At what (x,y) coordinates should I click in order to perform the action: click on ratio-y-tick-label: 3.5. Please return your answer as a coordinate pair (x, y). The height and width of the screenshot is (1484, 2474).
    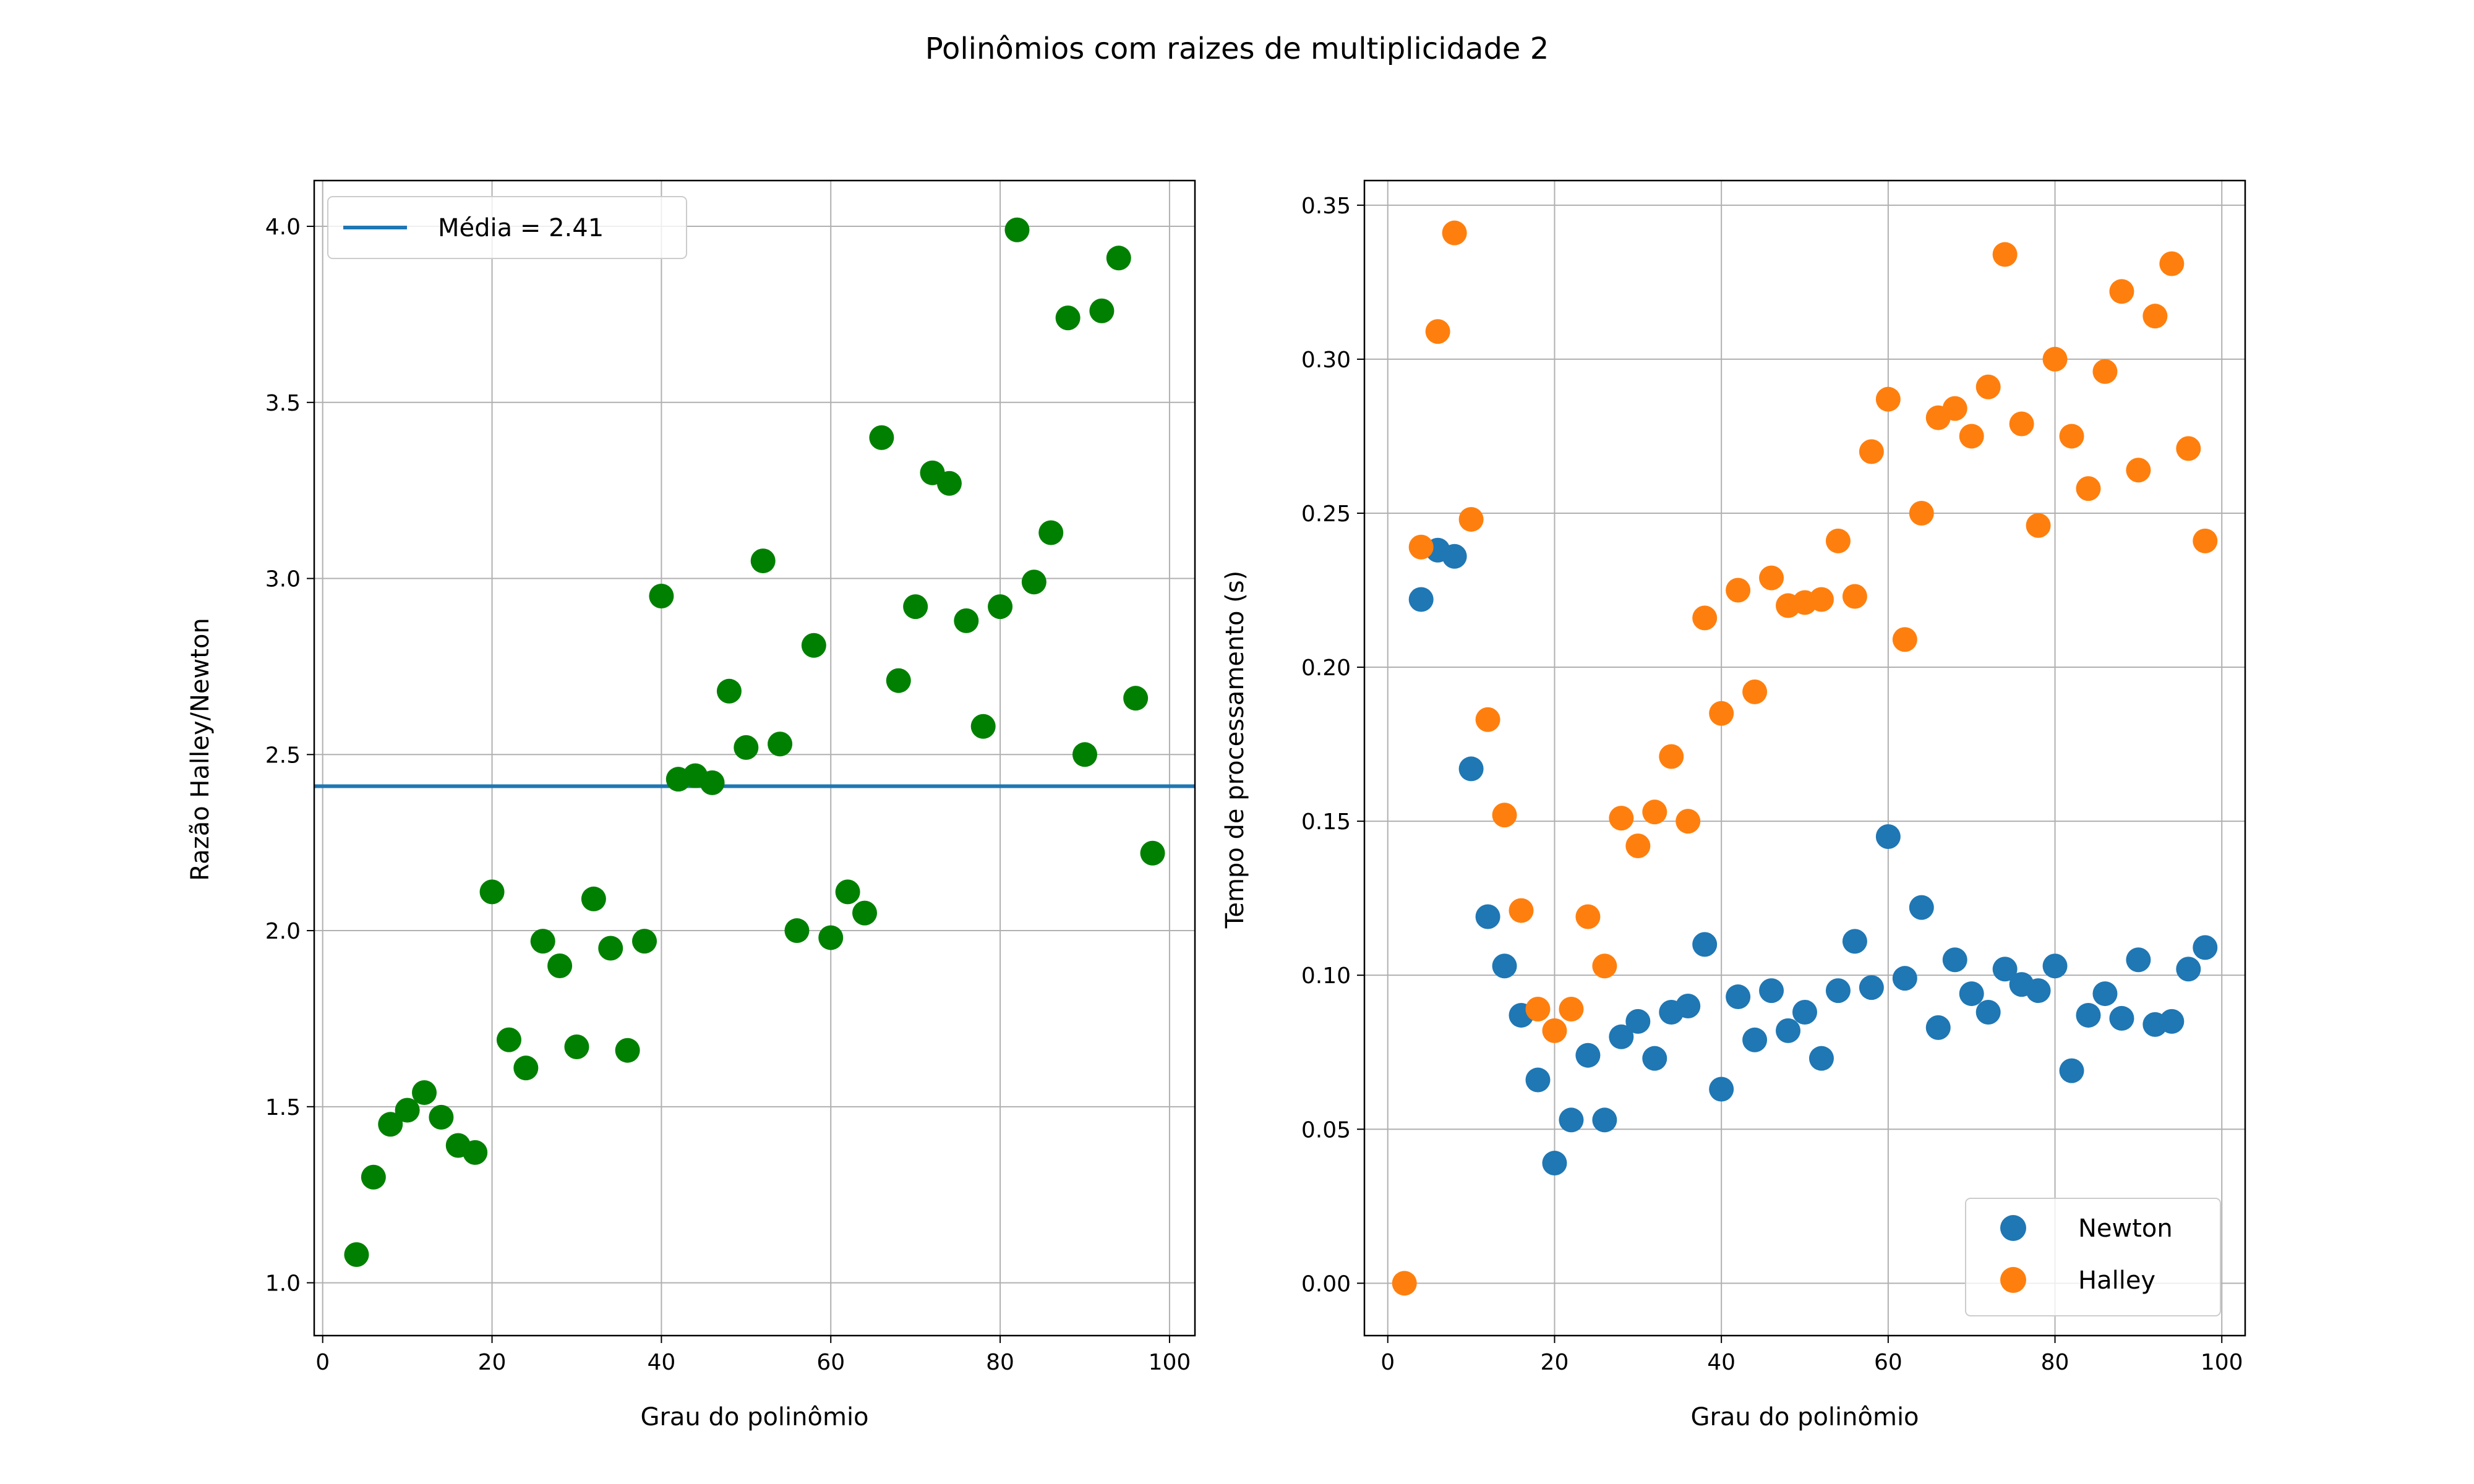
    Looking at the image, I should click on (283, 403).